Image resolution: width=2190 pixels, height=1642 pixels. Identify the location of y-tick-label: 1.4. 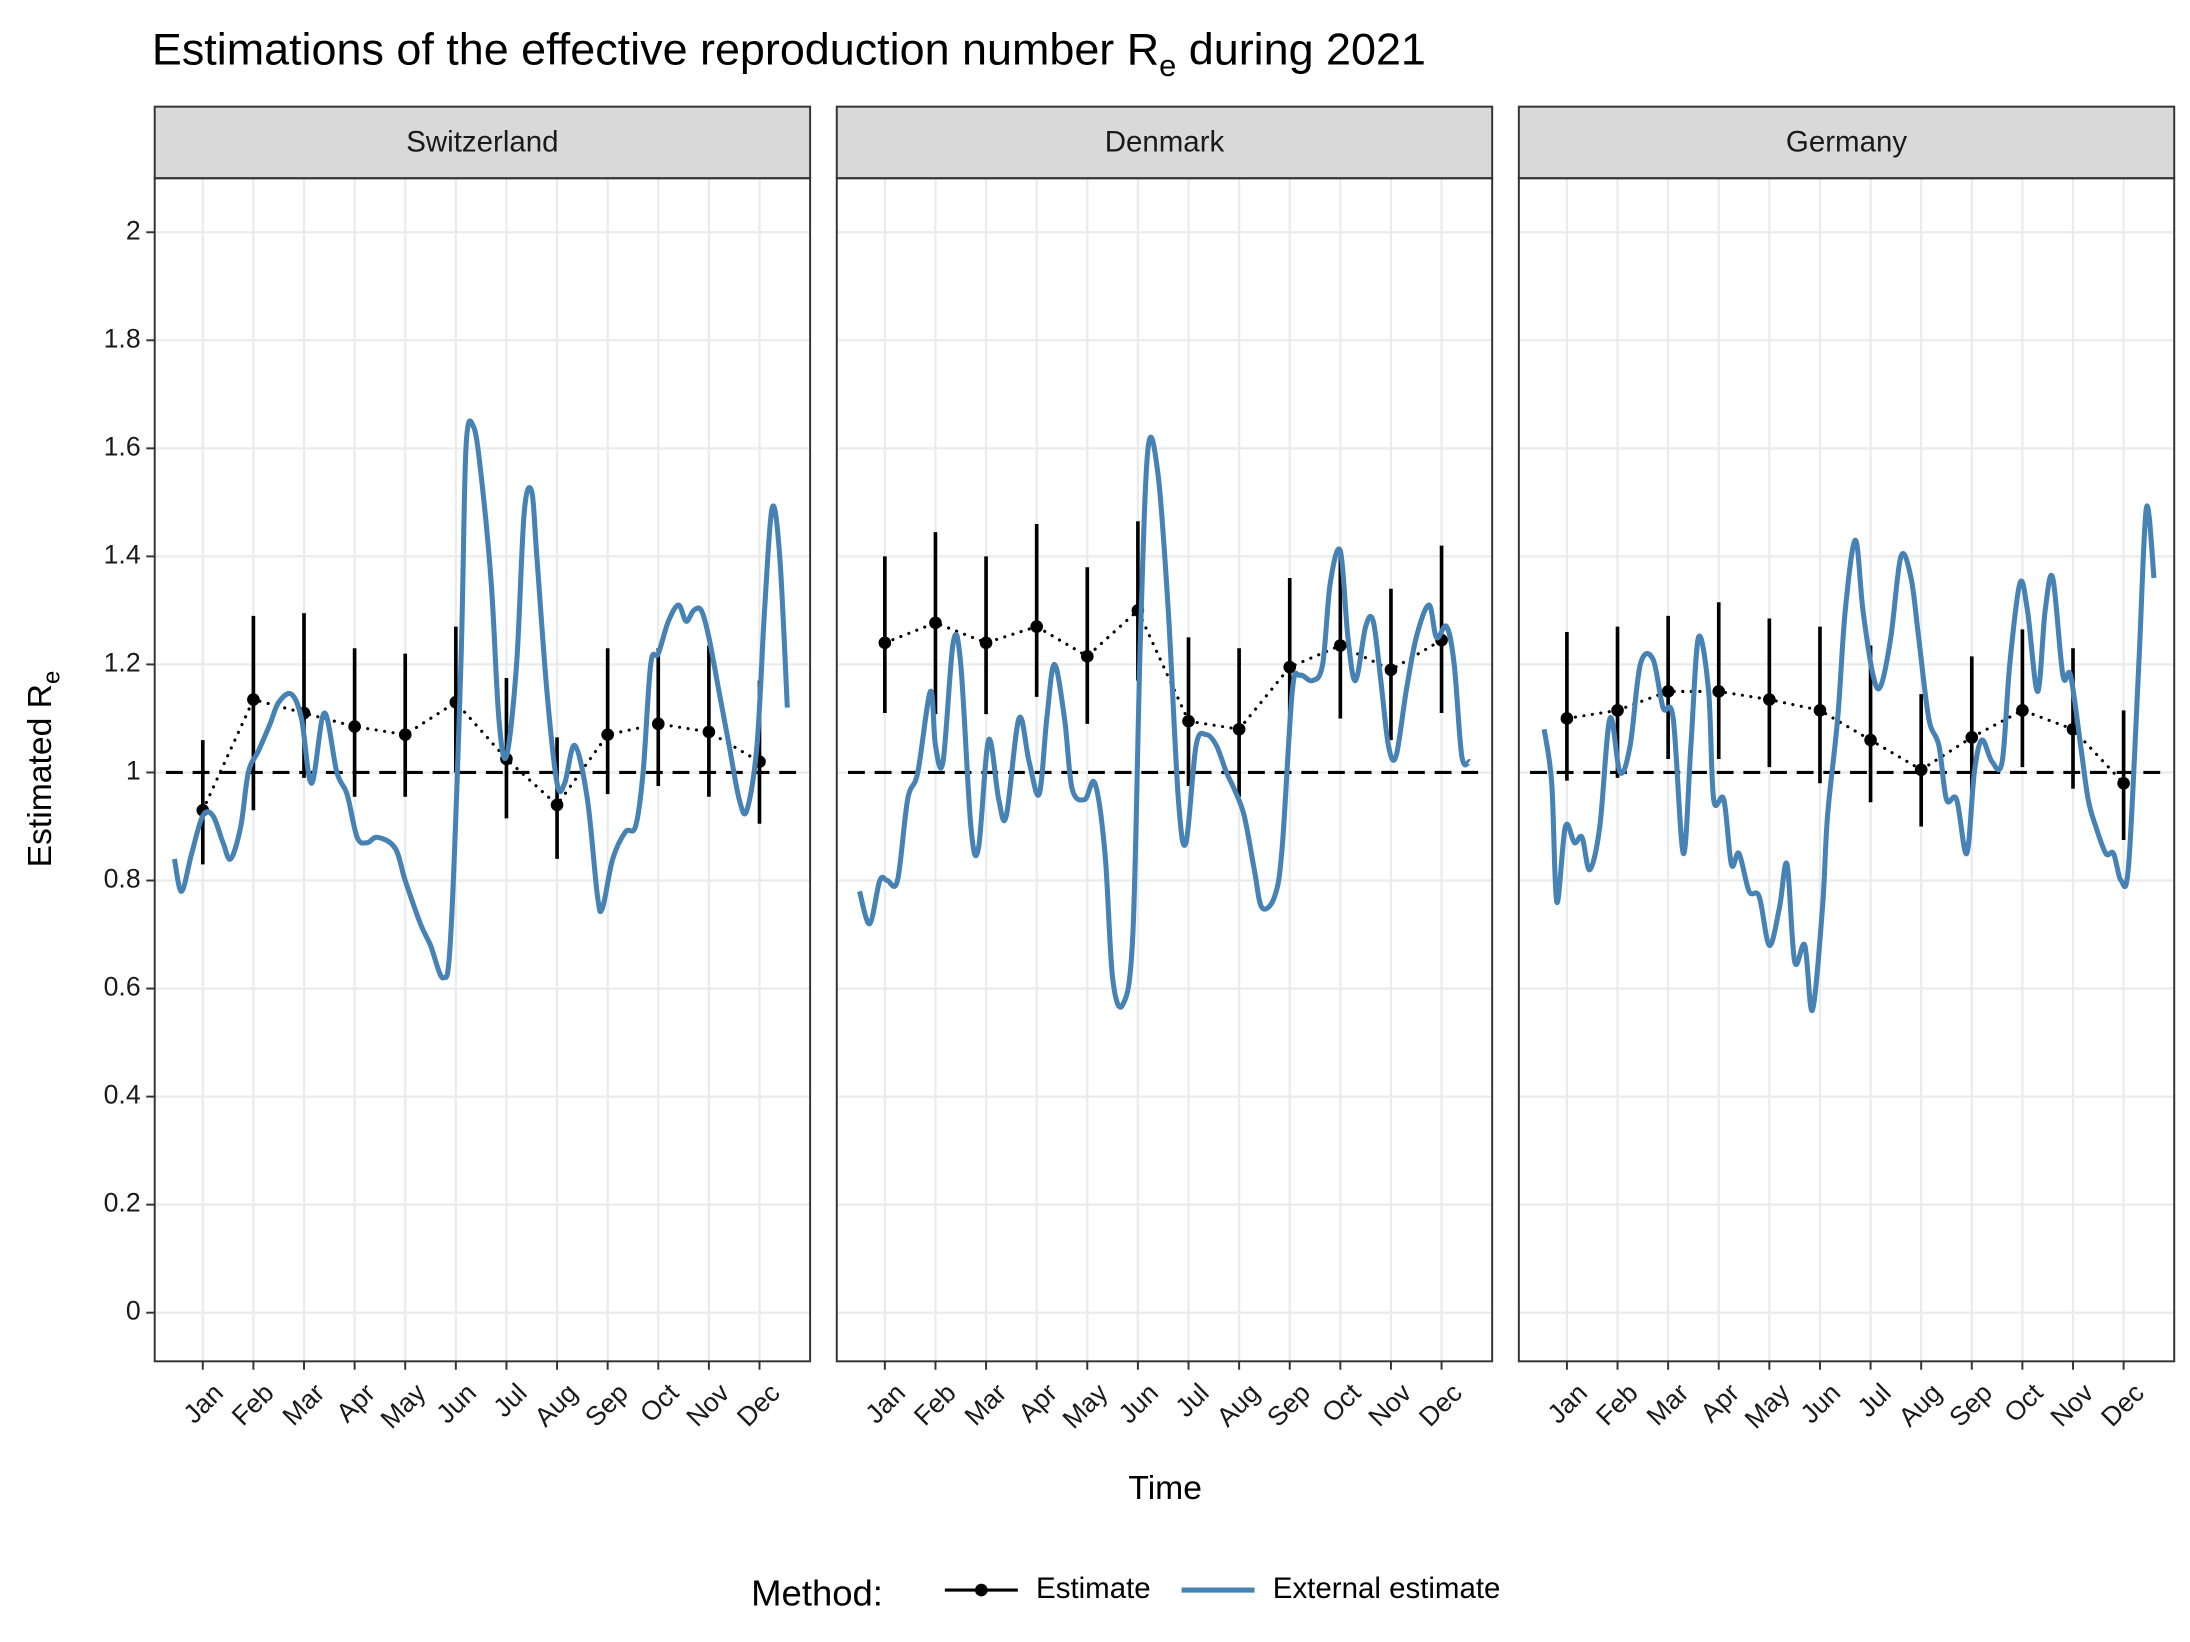
(122, 554).